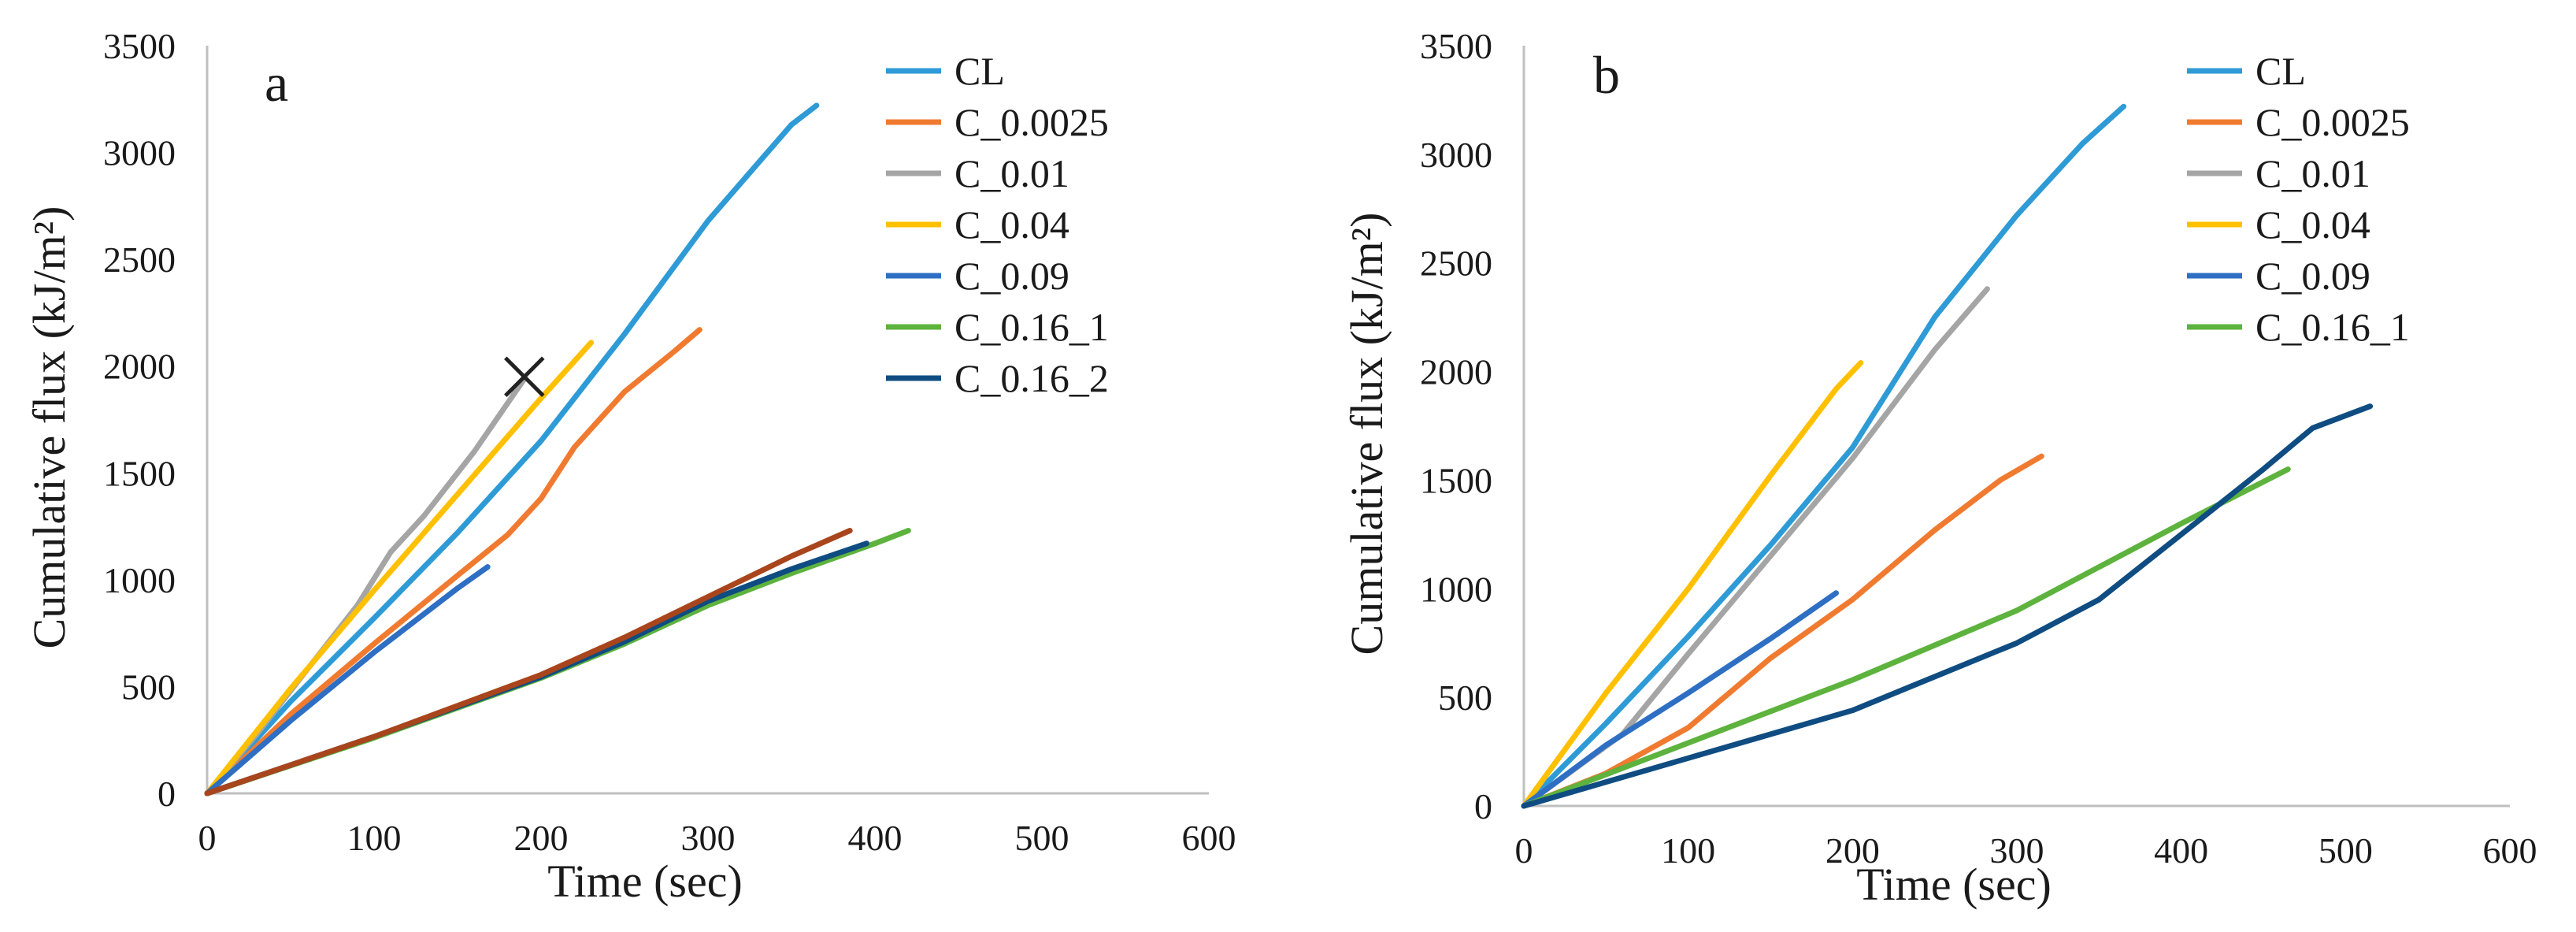 Image resolution: width=2576 pixels, height=932 pixels. Describe the element at coordinates (524, 377) in the screenshot. I see `x-marker-annotation` at that location.